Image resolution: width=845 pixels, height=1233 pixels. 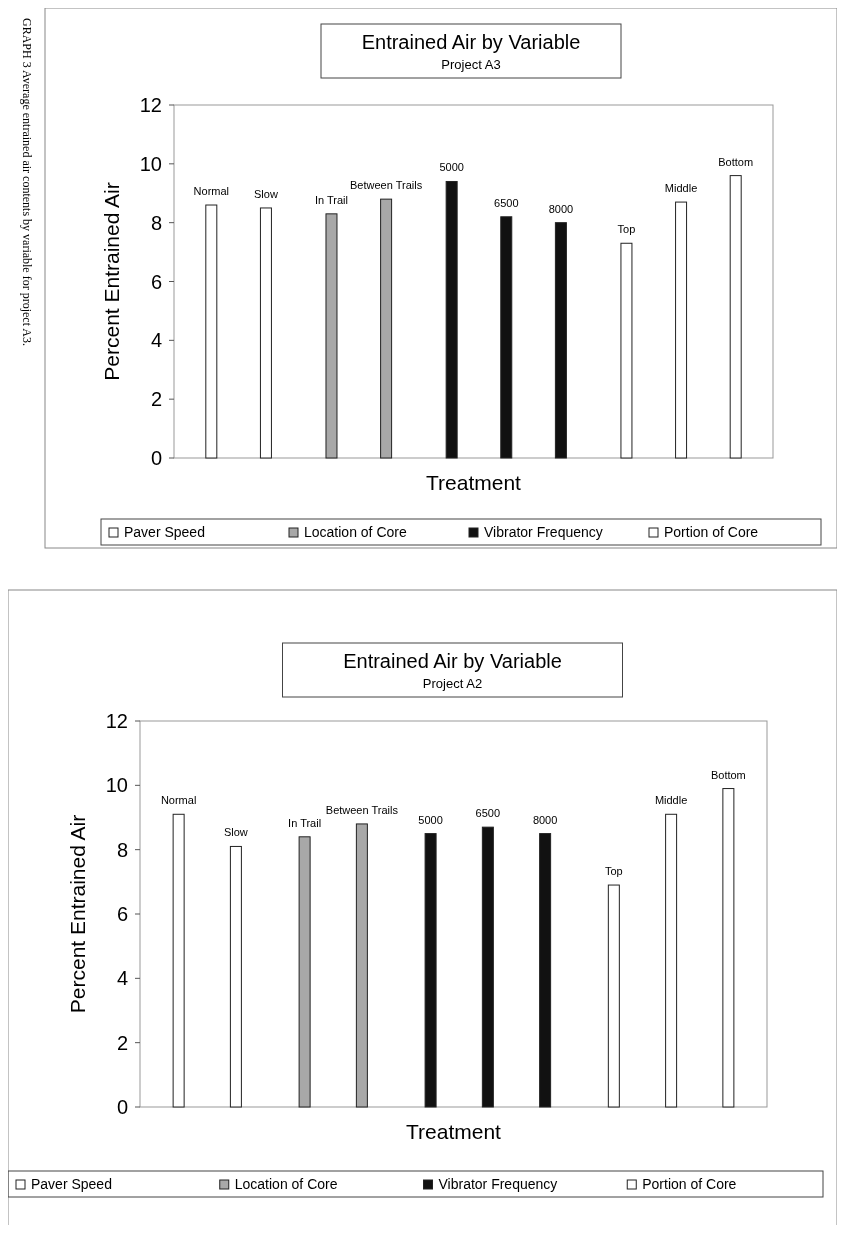 What do you see at coordinates (27, 182) in the screenshot?
I see `caption: GRAPH 3 Average entrained air contents by variable for project A3.` at bounding box center [27, 182].